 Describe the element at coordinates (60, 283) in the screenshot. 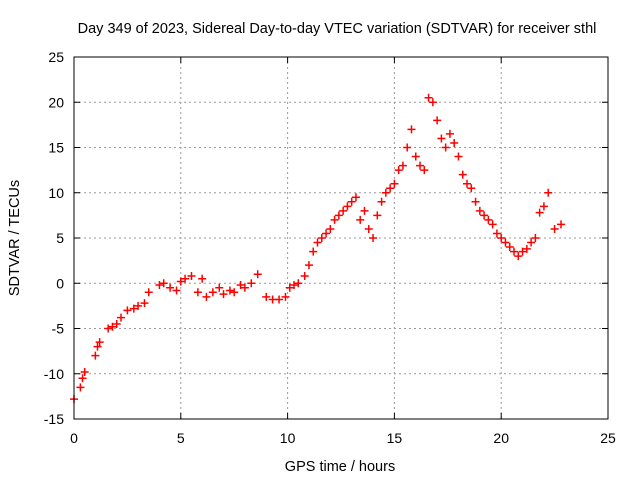

I see `y-tick-label: 0` at that location.